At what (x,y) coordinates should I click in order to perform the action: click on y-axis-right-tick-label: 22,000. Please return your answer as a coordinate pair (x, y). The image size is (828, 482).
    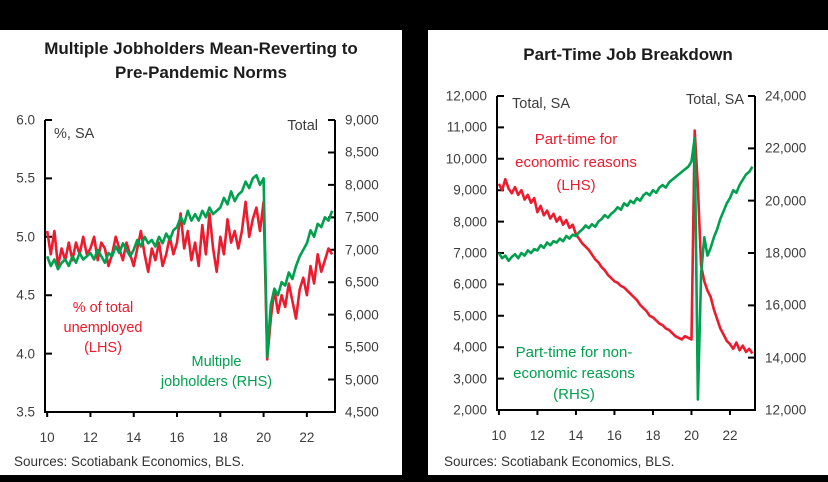
    Looking at the image, I should click on (786, 148).